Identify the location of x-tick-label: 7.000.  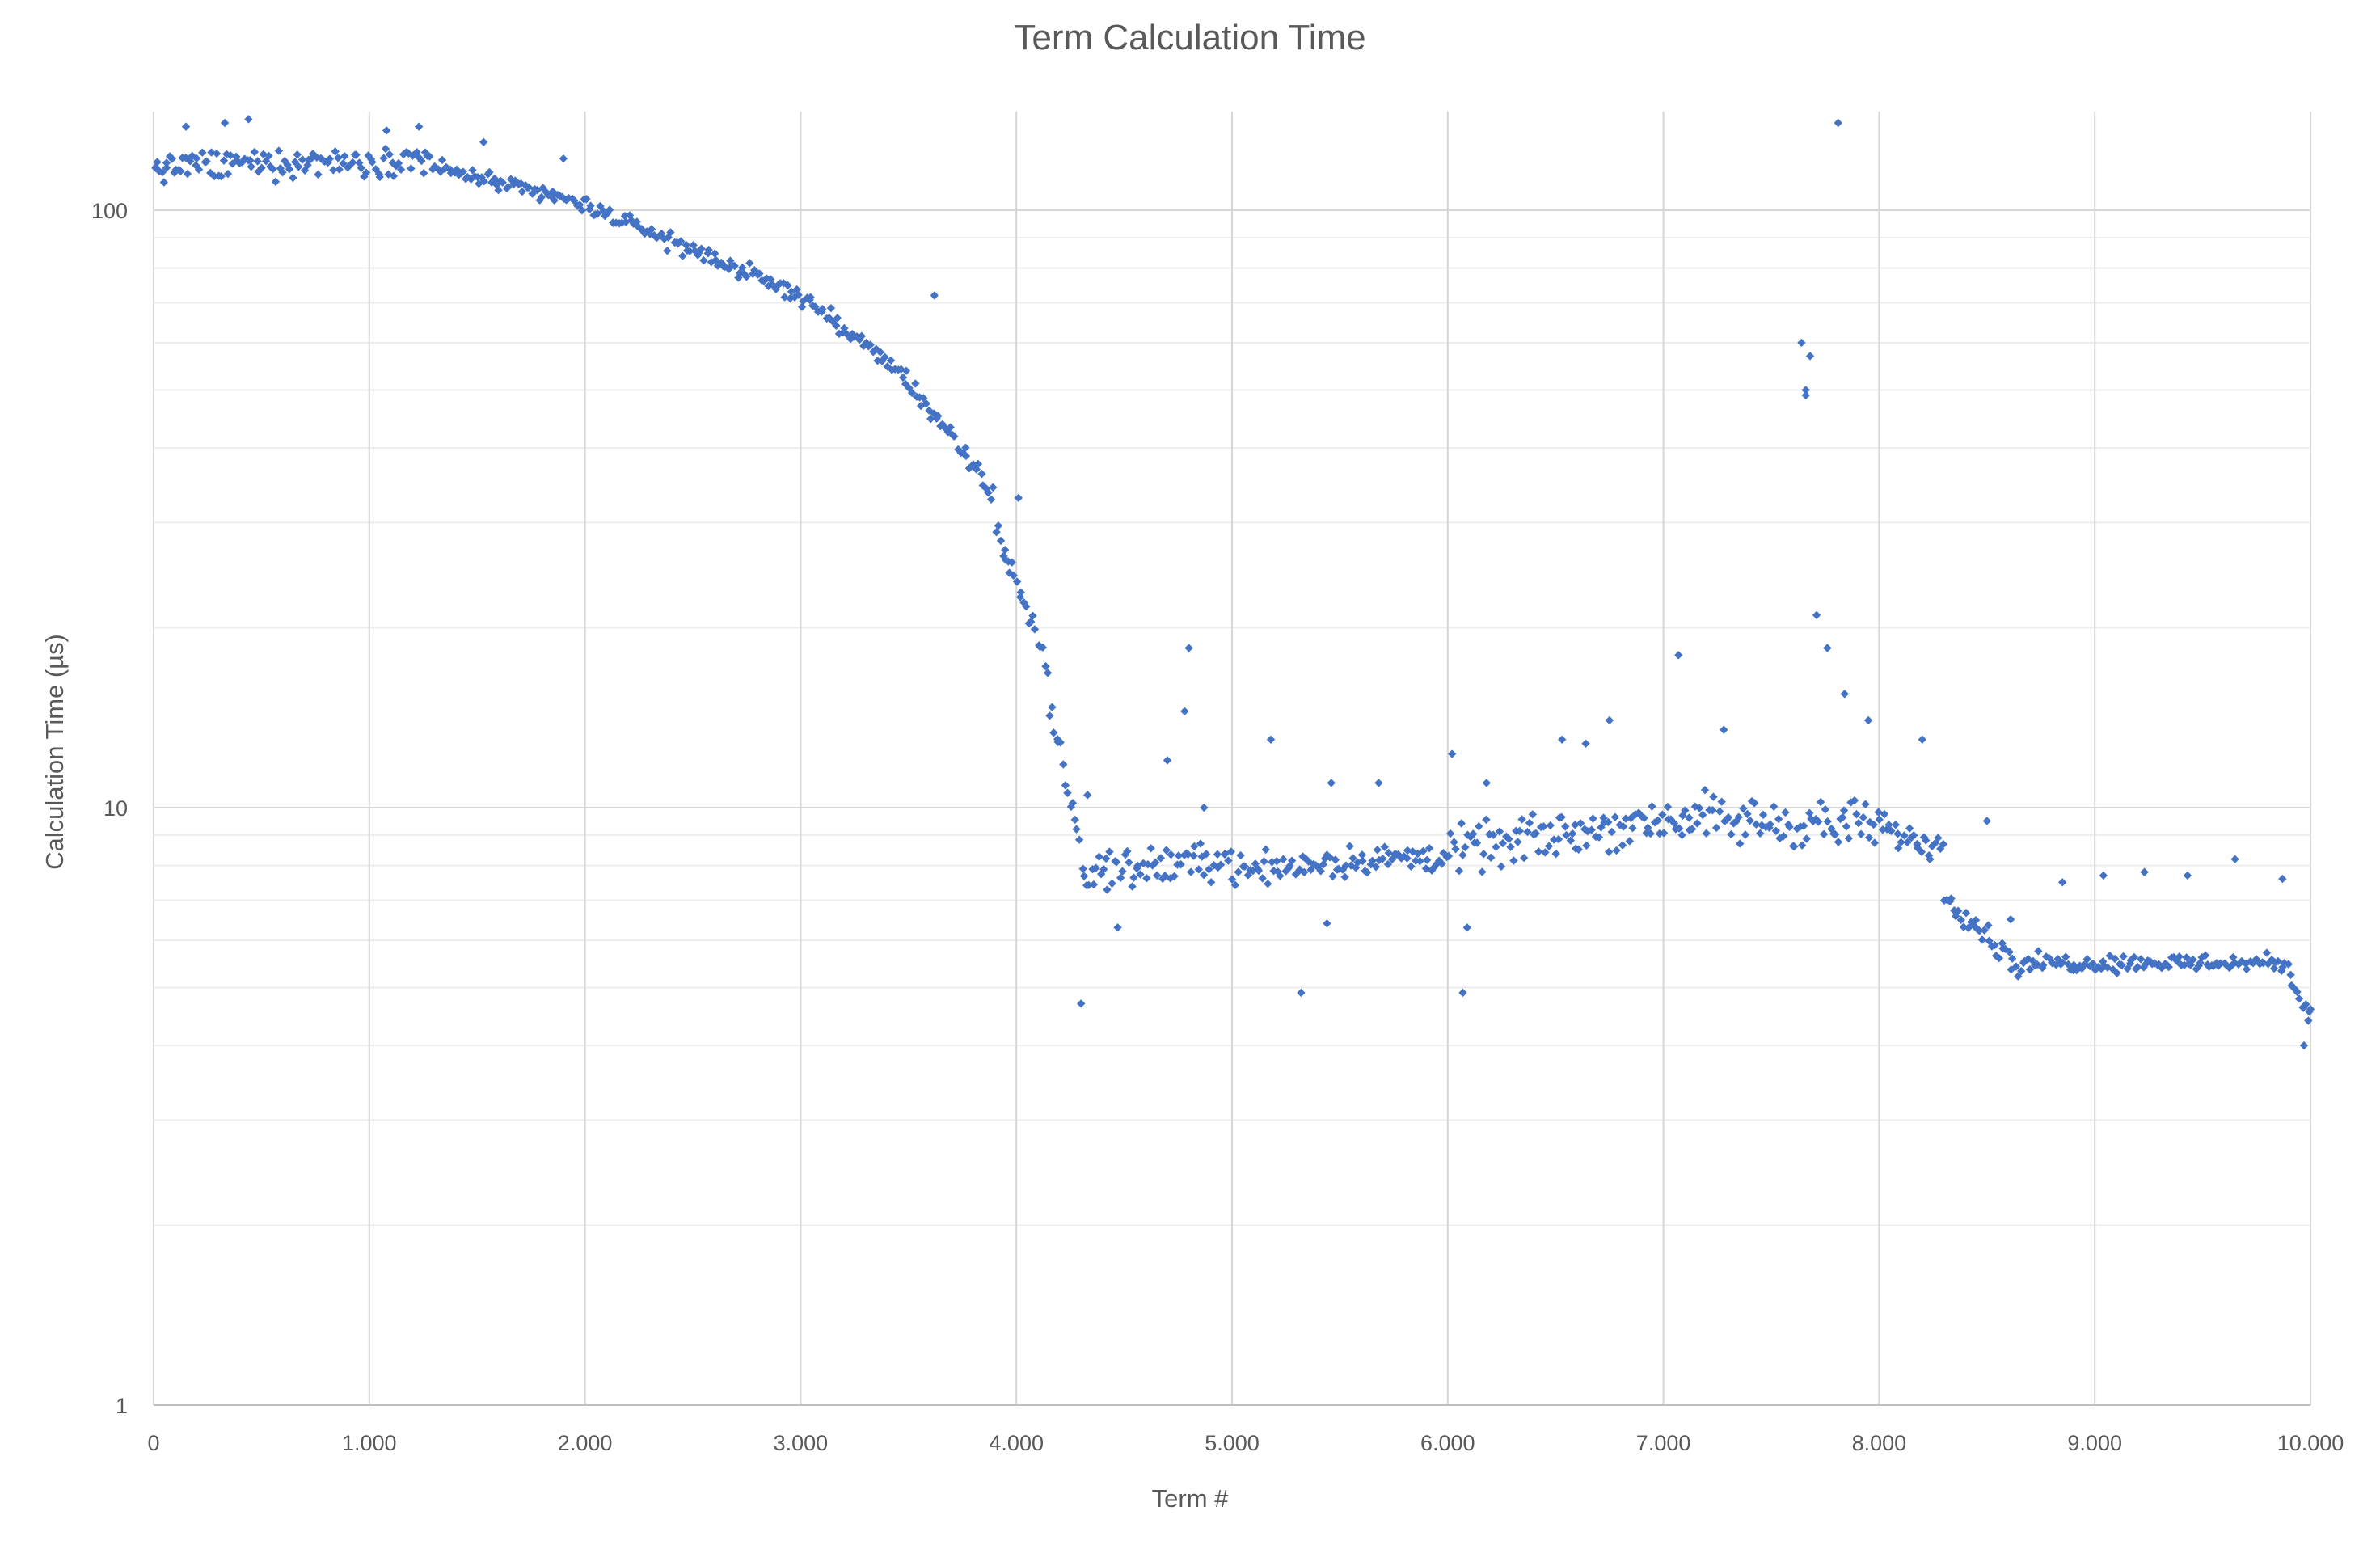
(1664, 1443).